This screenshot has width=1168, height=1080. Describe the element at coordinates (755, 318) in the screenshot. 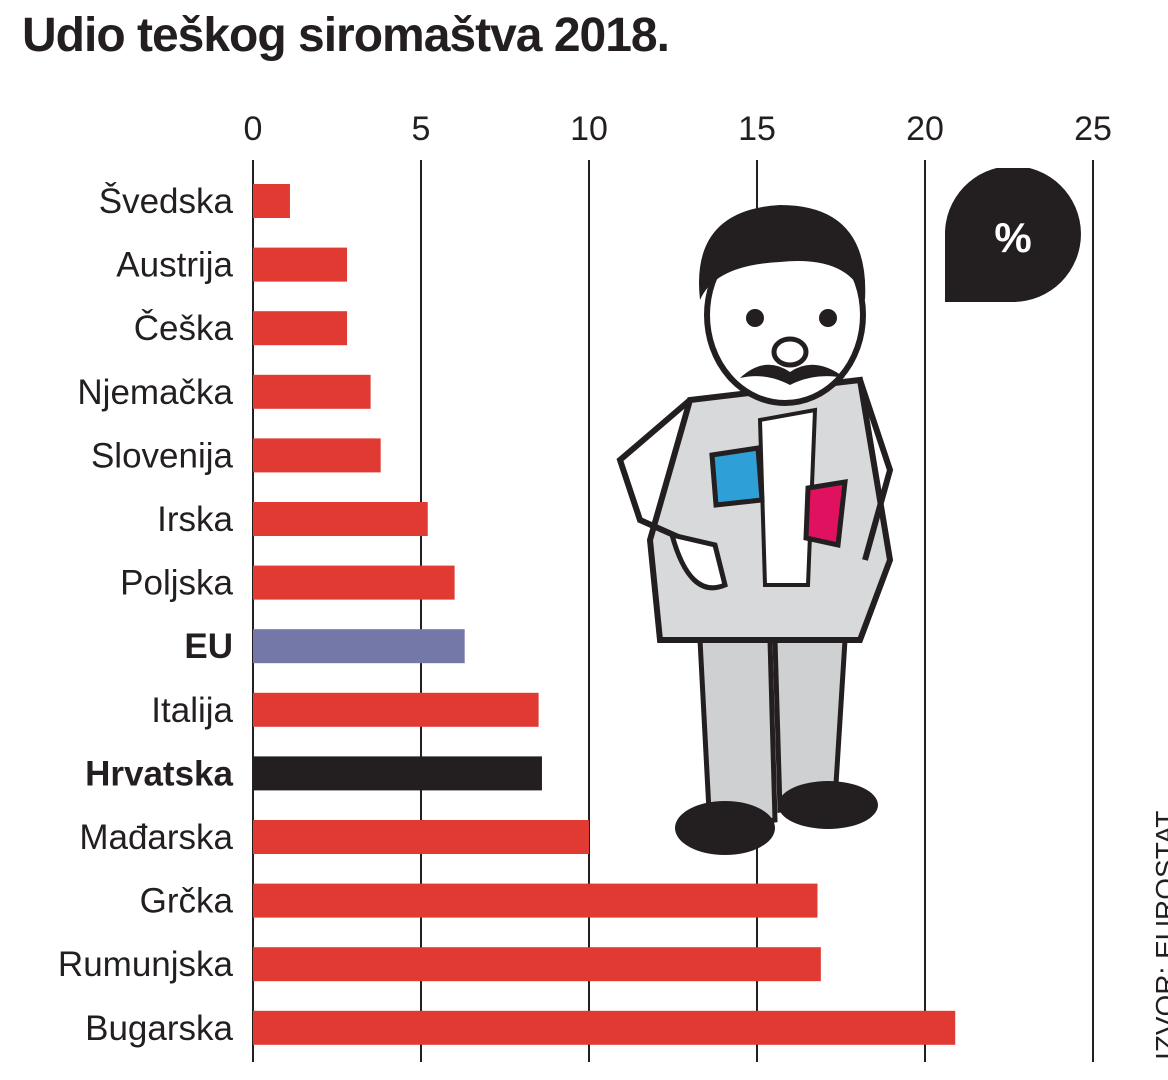

I see `left-eye` at that location.